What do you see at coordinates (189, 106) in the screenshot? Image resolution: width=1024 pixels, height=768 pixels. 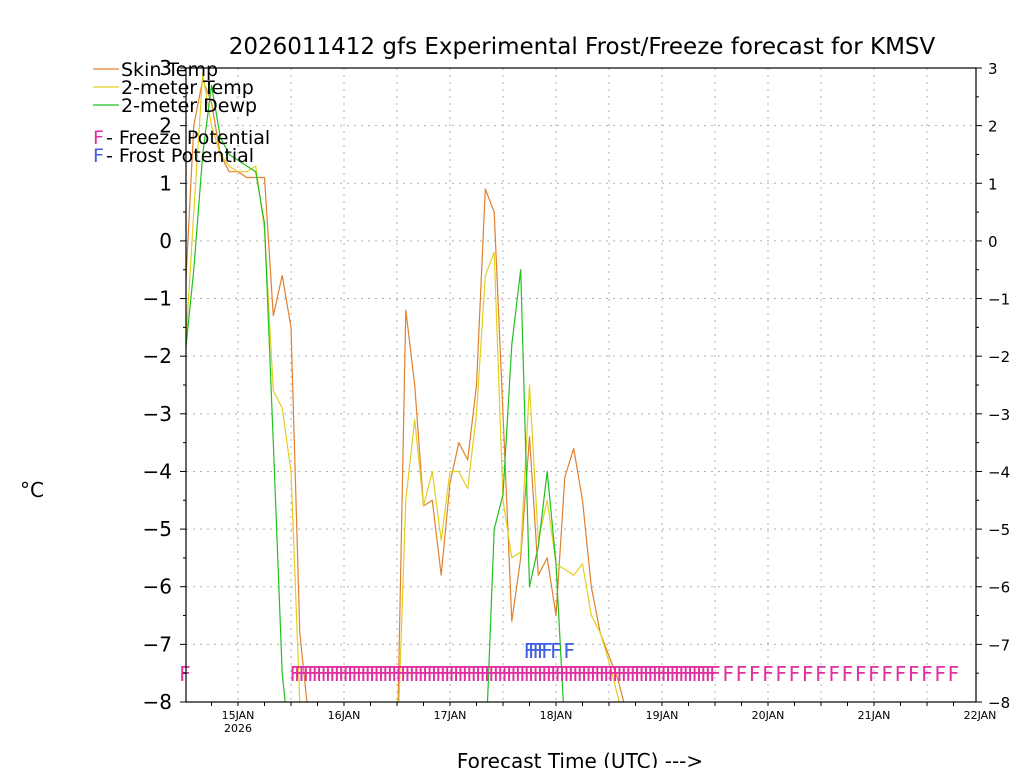 I see `legend-label: 2-meter Dewp` at bounding box center [189, 106].